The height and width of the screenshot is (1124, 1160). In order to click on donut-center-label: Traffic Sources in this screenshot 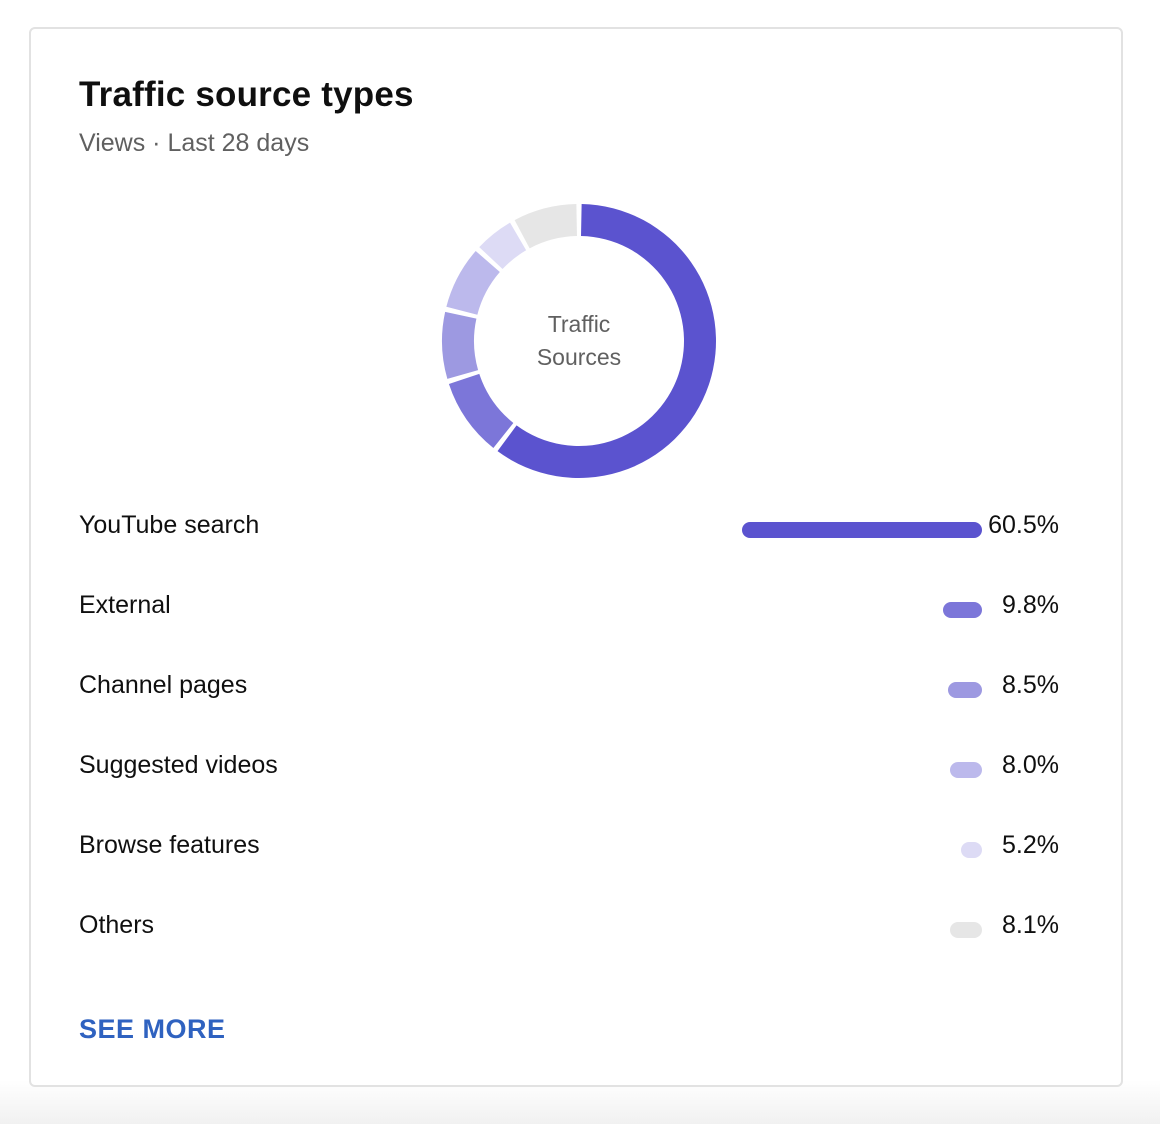, I will do `click(579, 341)`.